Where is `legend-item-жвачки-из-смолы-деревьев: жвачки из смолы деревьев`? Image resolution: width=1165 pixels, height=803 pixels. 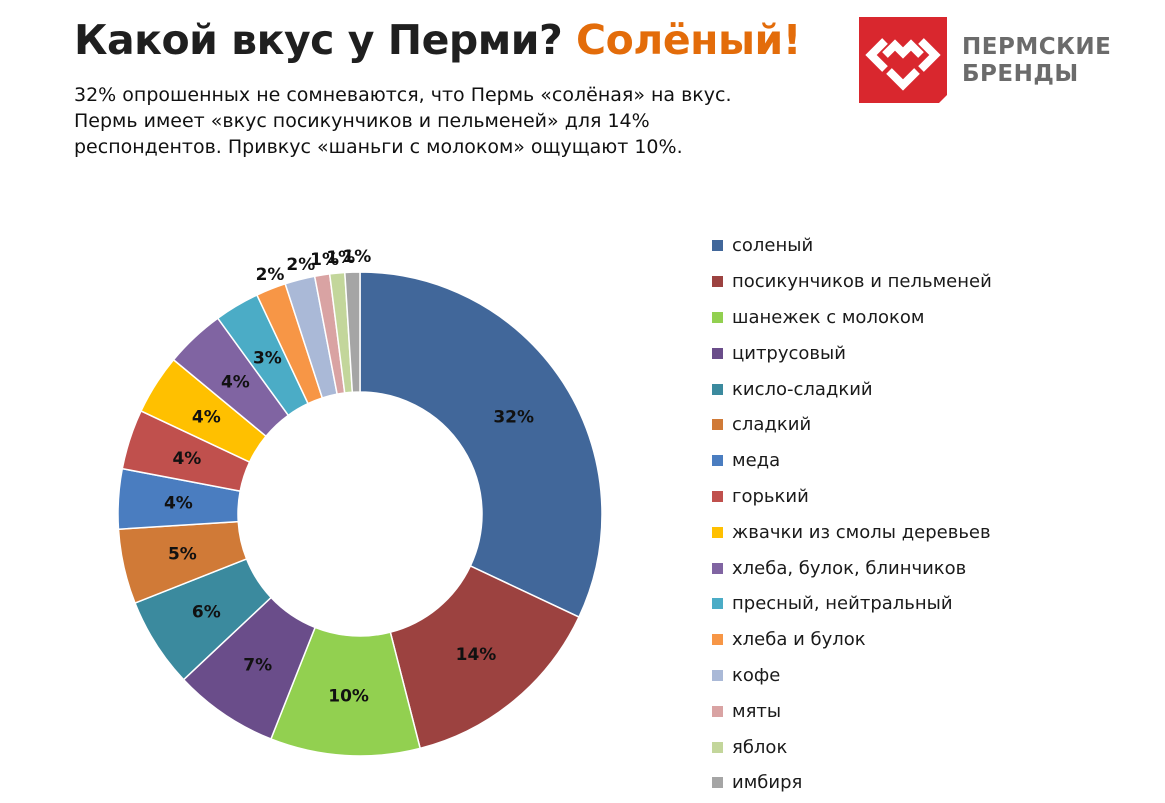 legend-item-жвачки-из-смолы-деревьев: жвачки из смолы деревьев is located at coordinates (852, 532).